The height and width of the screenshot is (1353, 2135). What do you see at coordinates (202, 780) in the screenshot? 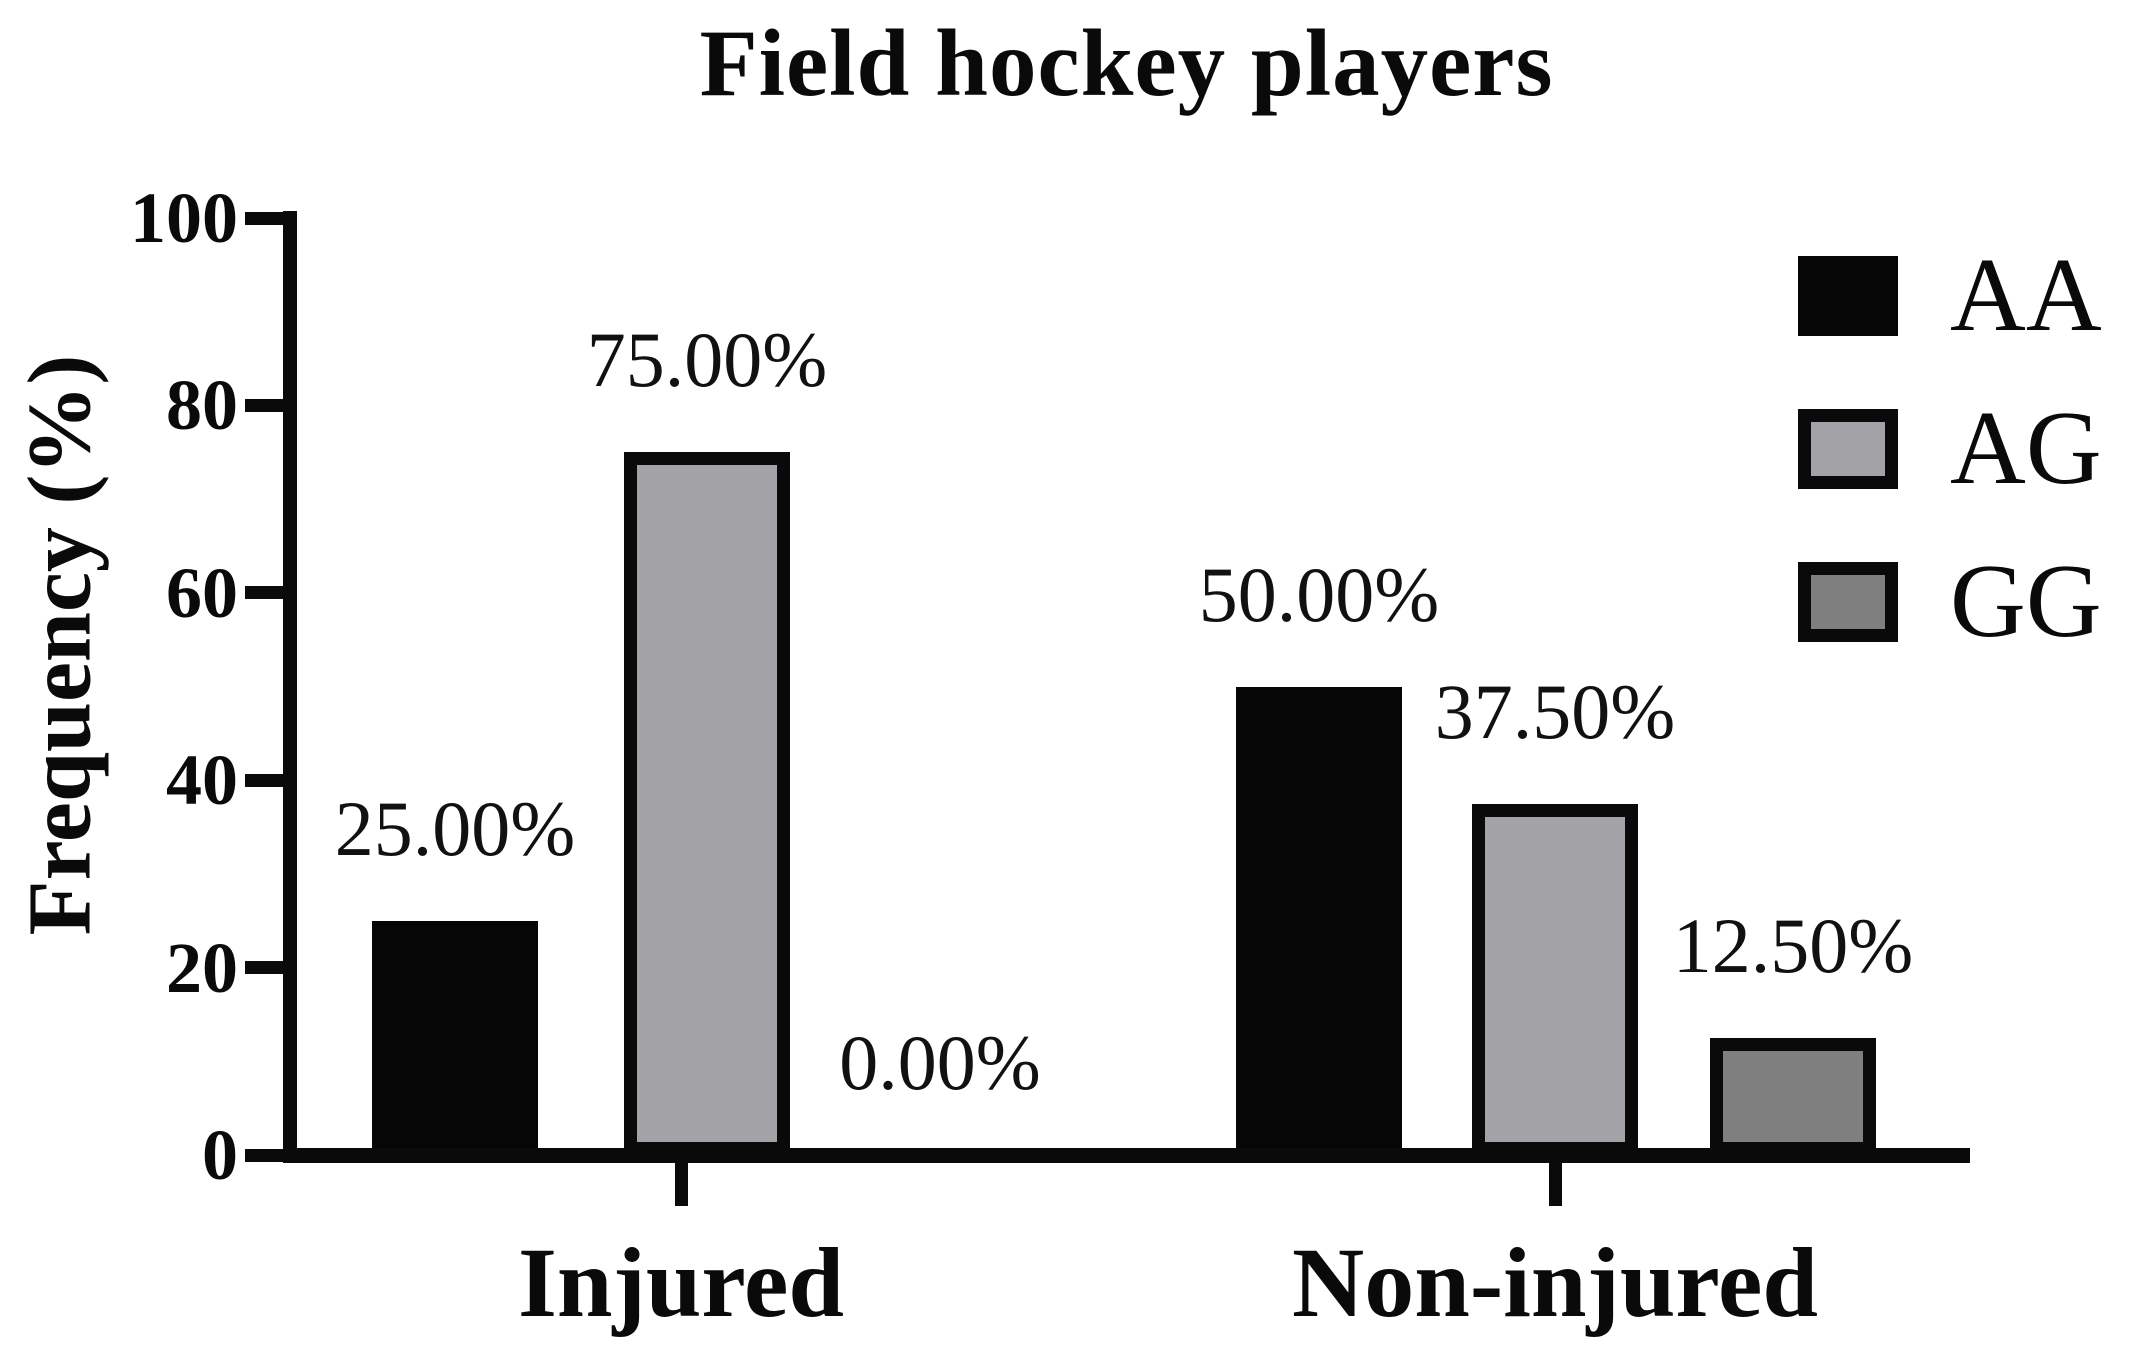
I see `y-tick-label: 40` at bounding box center [202, 780].